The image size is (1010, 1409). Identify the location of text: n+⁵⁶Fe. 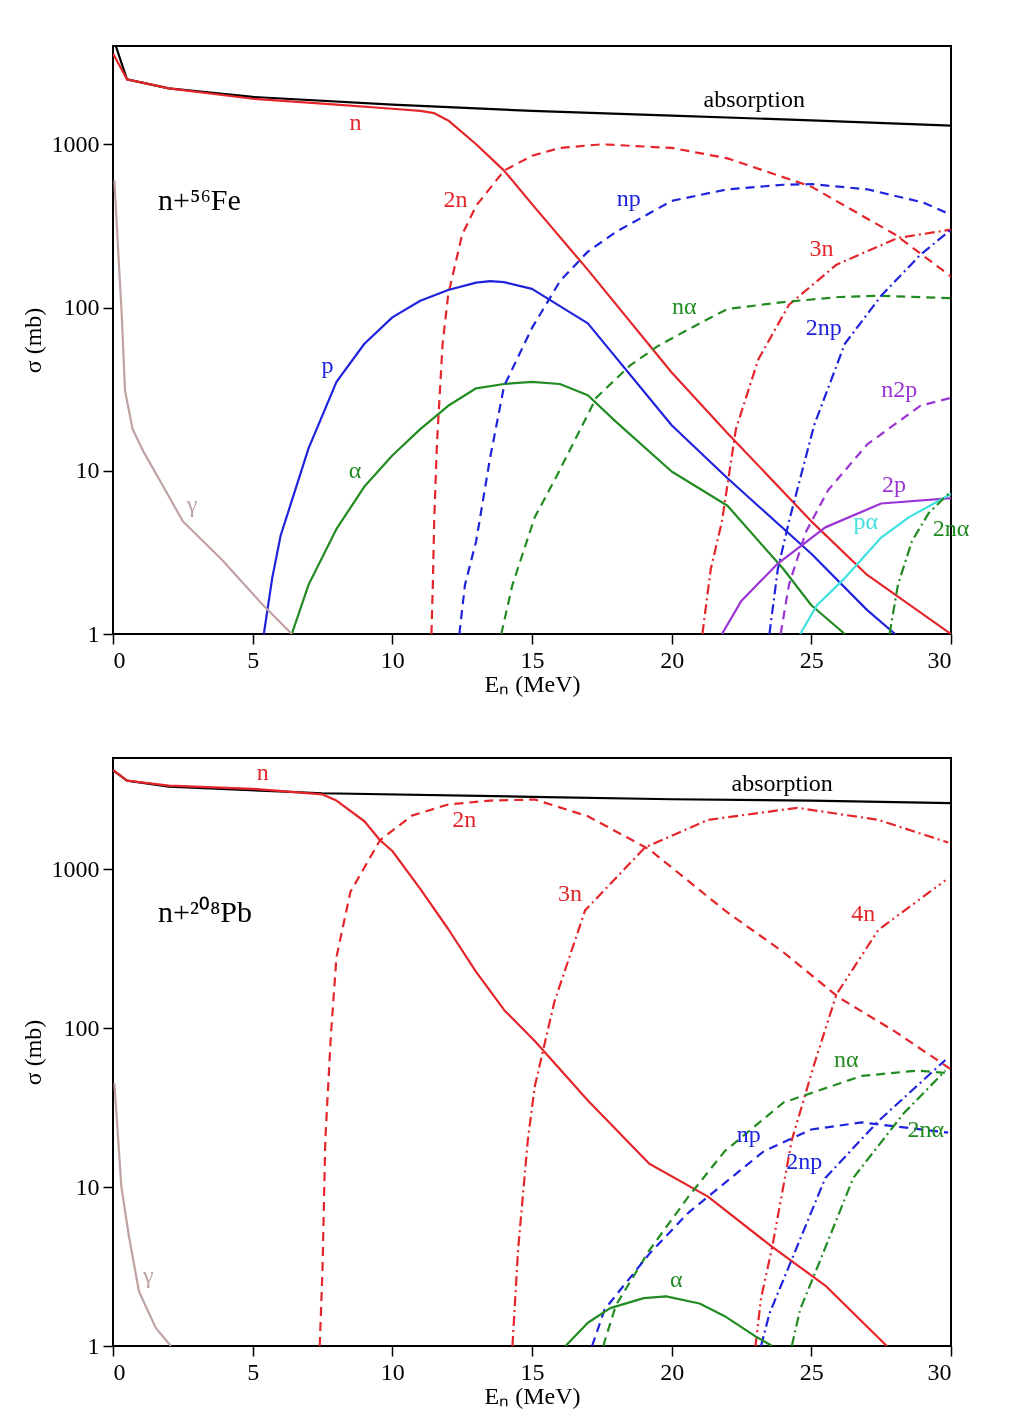
(199, 199).